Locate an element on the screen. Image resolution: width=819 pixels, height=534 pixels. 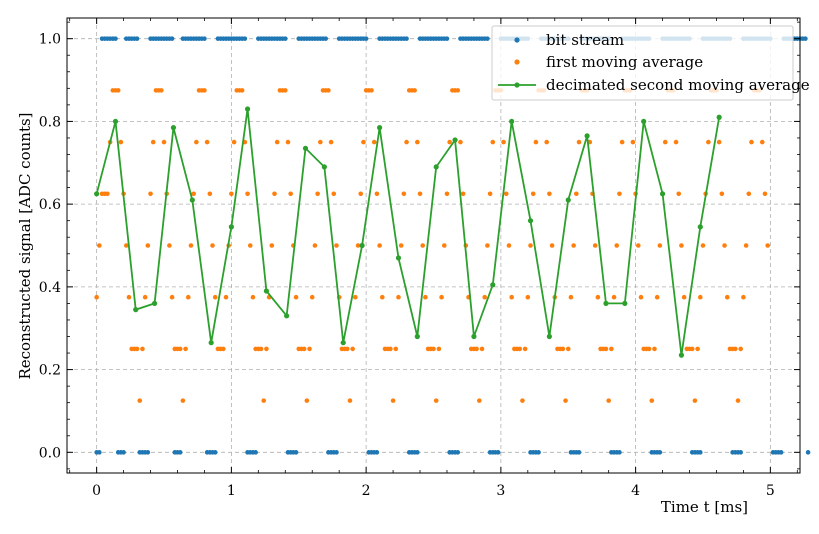
x-tick-label: 3 is located at coordinates (500, 491).